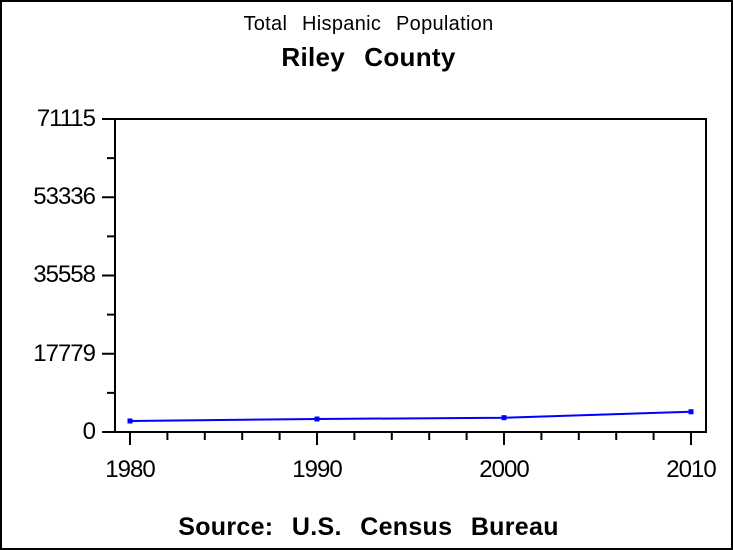 The image size is (733, 550). I want to click on chart-subtitle: Riley County, so click(368, 57).